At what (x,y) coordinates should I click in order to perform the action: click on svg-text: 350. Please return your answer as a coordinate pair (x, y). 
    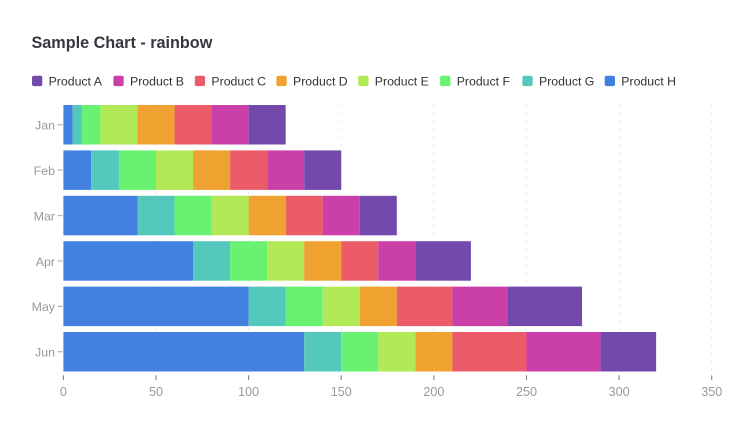
    Looking at the image, I should click on (711, 392).